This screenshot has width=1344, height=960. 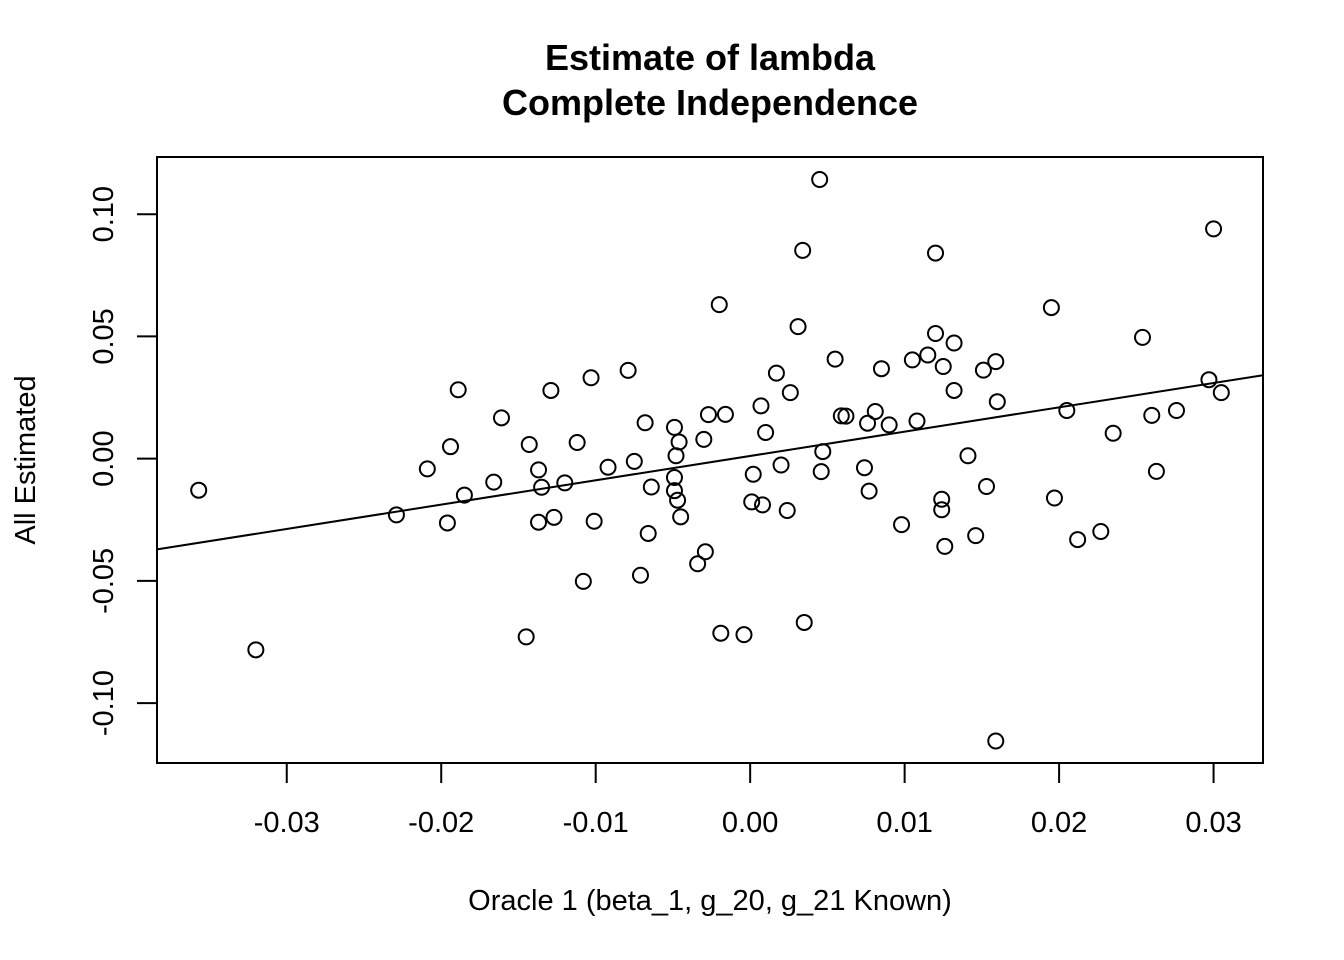 What do you see at coordinates (596, 823) in the screenshot?
I see `x-tick-label: -0.01` at bounding box center [596, 823].